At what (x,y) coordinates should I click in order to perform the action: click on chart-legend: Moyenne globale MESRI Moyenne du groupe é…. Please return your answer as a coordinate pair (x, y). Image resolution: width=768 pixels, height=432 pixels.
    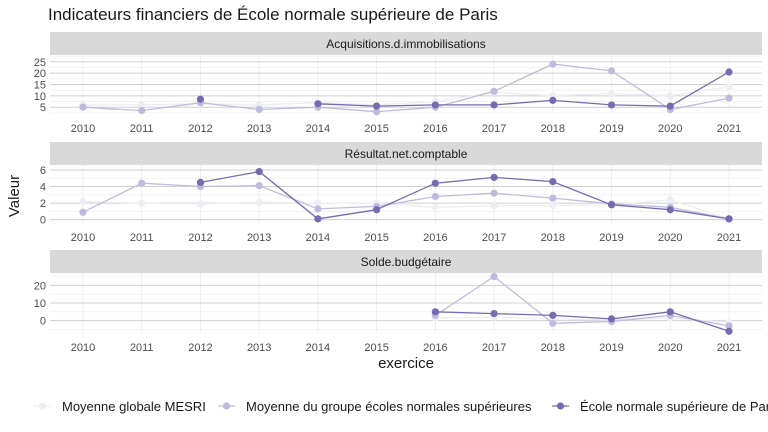
    Looking at the image, I should click on (401, 406).